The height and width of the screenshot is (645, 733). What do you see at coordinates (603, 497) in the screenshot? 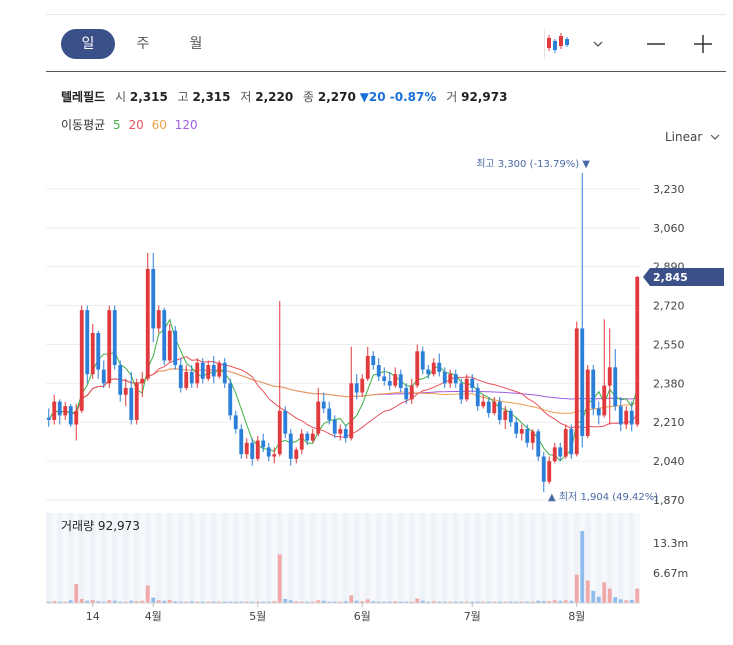
I see `low-annotation: ▲ 최저 1,904 (49.42%)` at bounding box center [603, 497].